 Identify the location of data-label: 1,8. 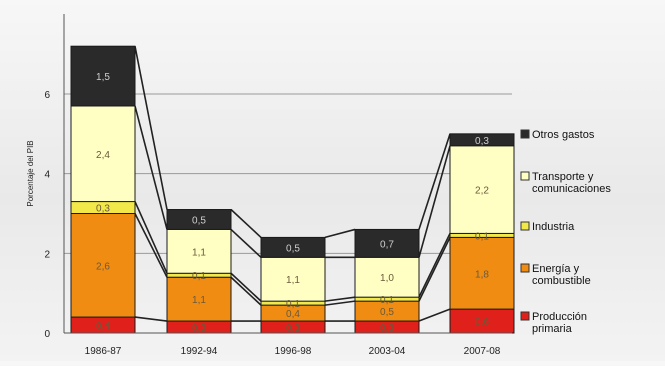
(482, 274).